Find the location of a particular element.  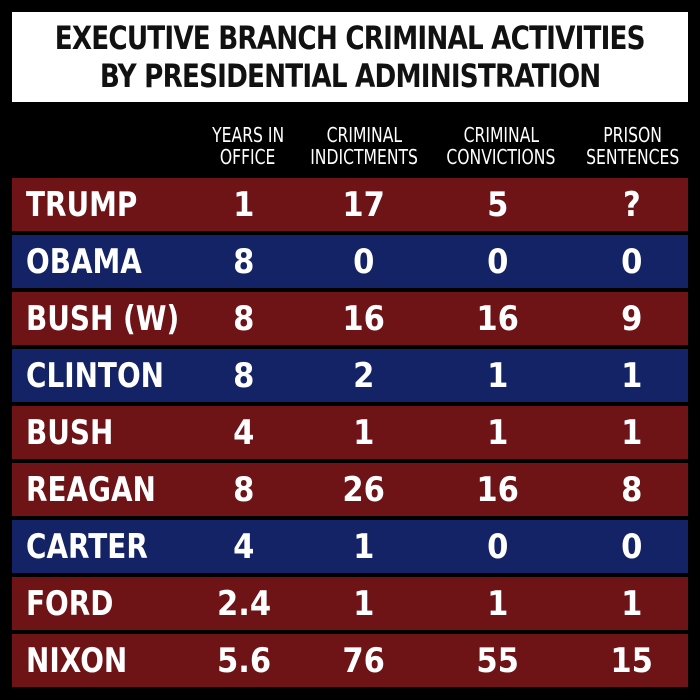

row-name-cell: TRUMP is located at coordinates (94, 204).